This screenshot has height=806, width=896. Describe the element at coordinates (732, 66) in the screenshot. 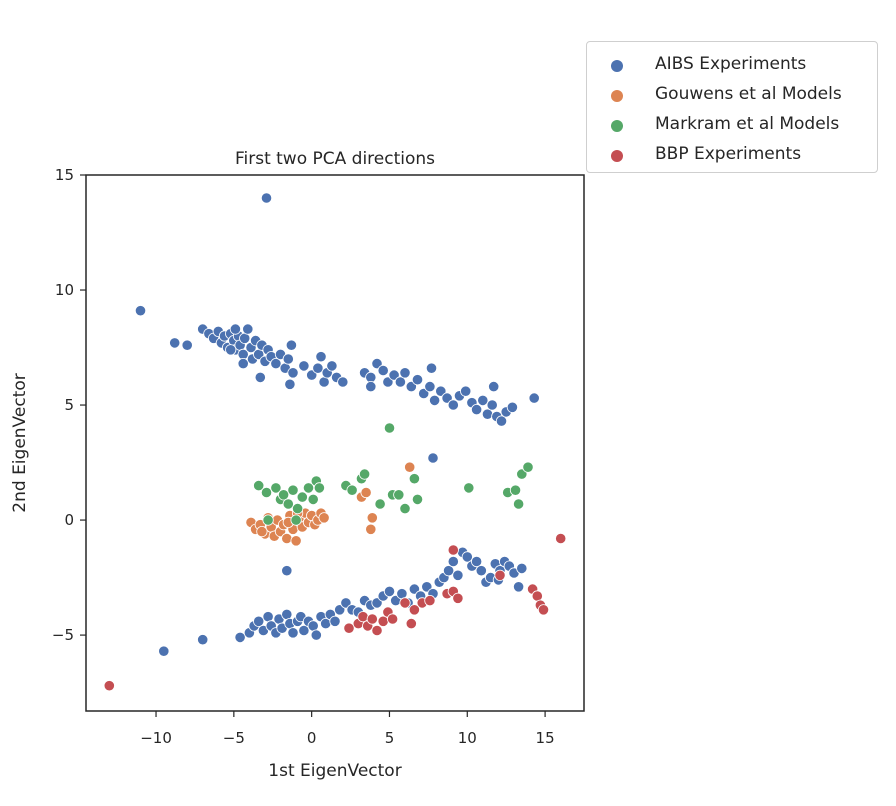

I see `legend-item-aibs: AIBS Experiments` at that location.